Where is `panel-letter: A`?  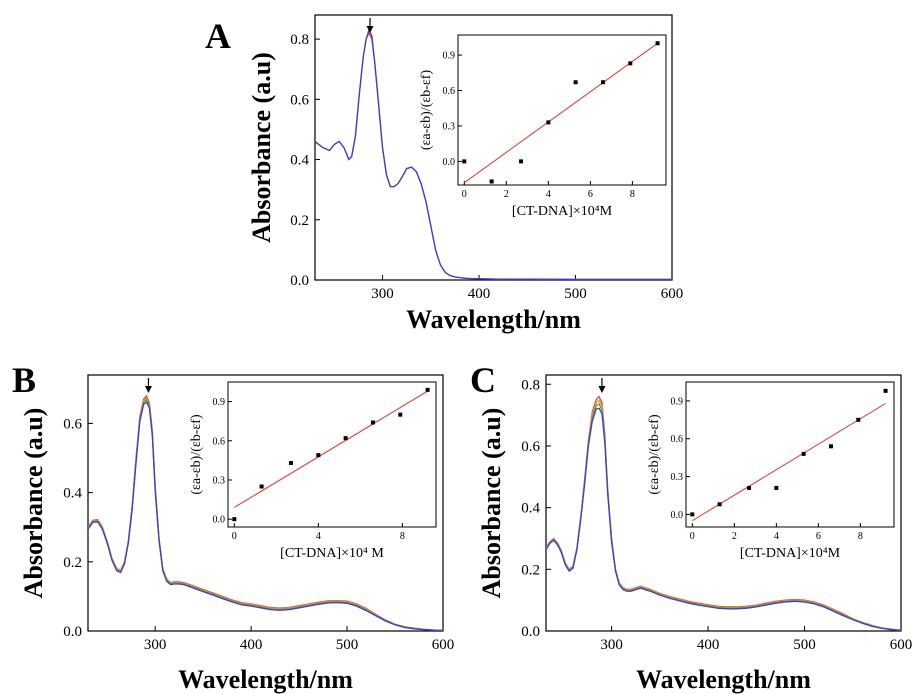
panel-letter: A is located at coordinates (218, 36).